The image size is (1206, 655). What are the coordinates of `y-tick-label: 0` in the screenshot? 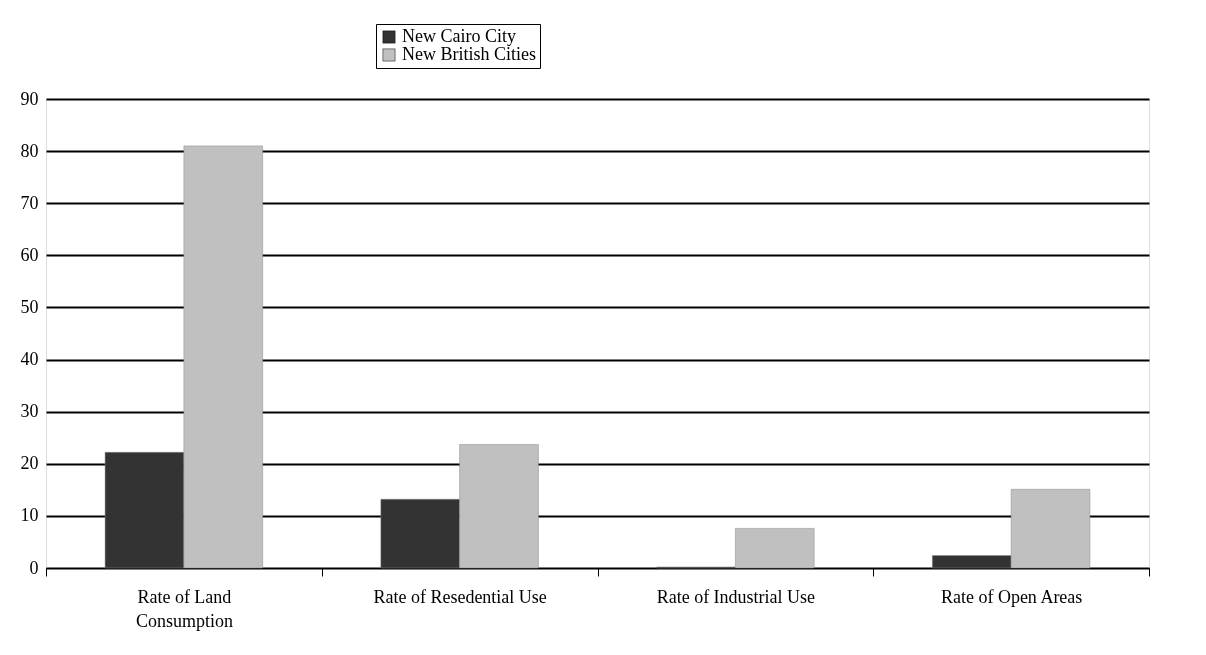 It's located at (34, 567).